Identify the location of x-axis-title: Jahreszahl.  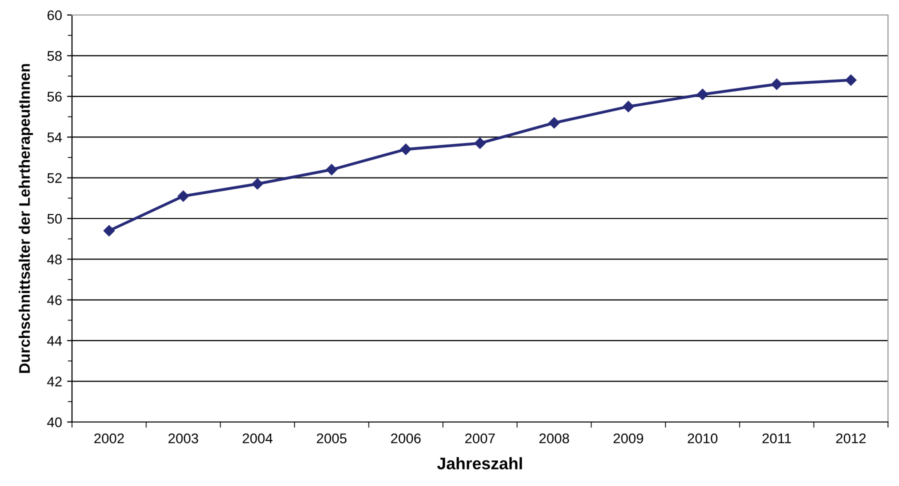
(479, 463).